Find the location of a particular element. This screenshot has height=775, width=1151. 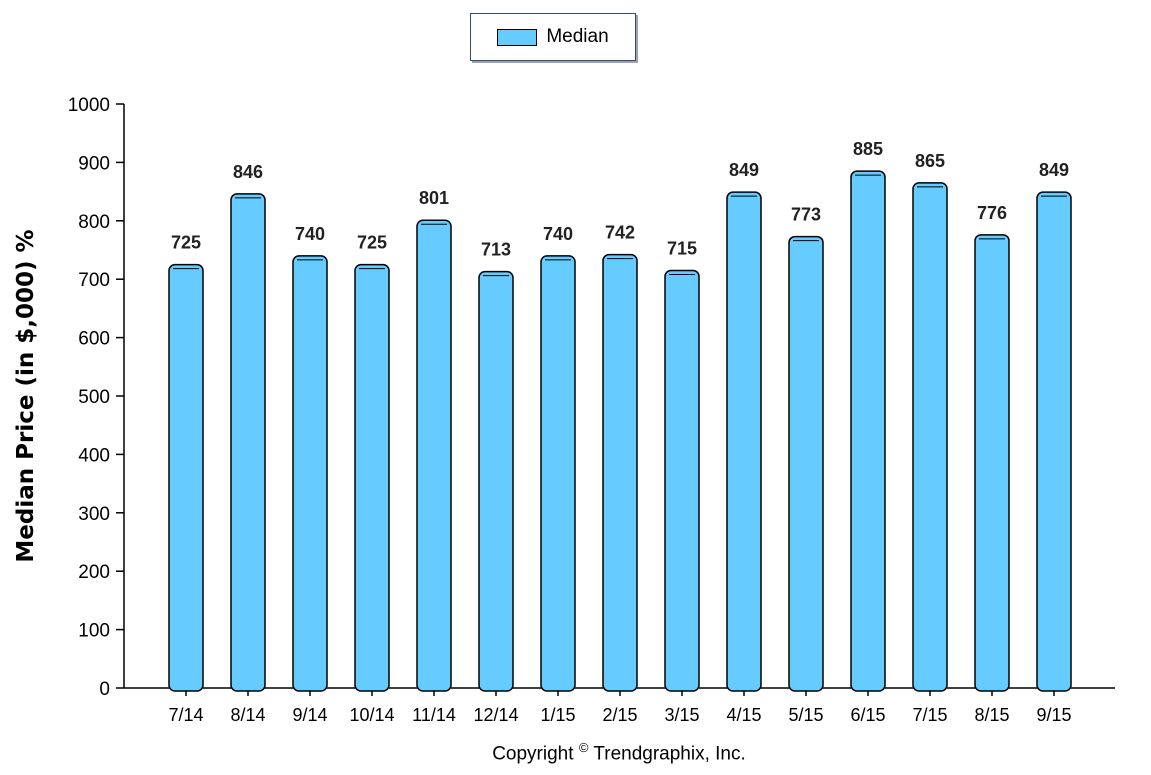

bar-value-label: 713 is located at coordinates (496, 250).